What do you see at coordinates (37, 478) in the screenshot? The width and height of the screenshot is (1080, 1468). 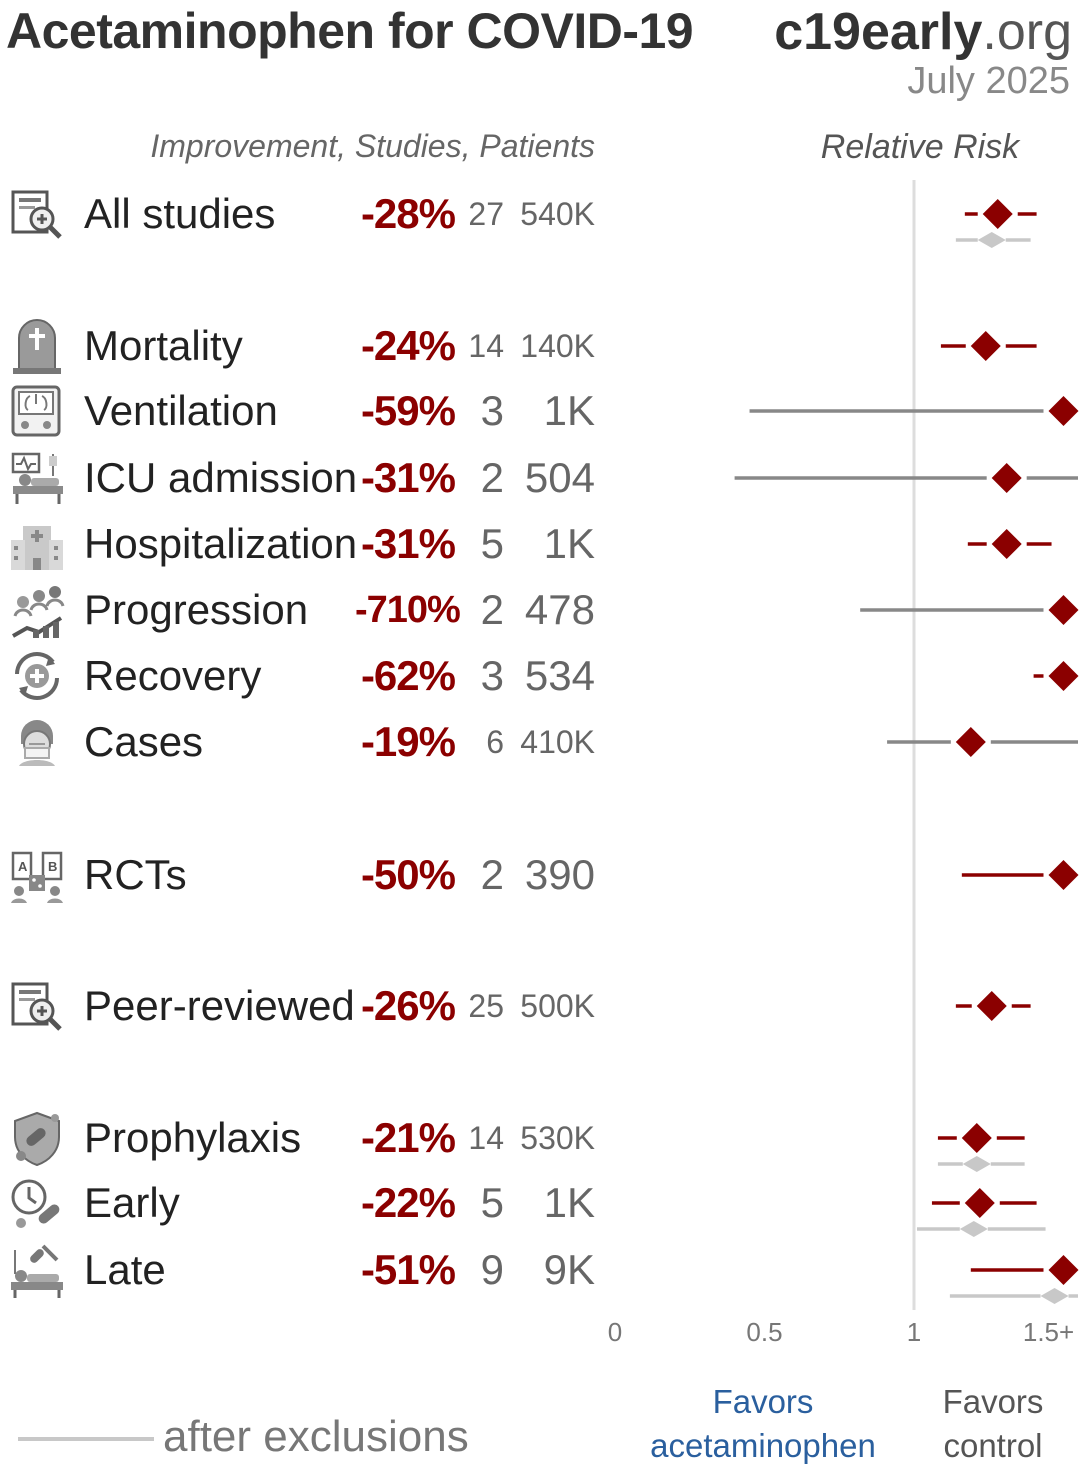 I see `icu-admission-icon` at bounding box center [37, 478].